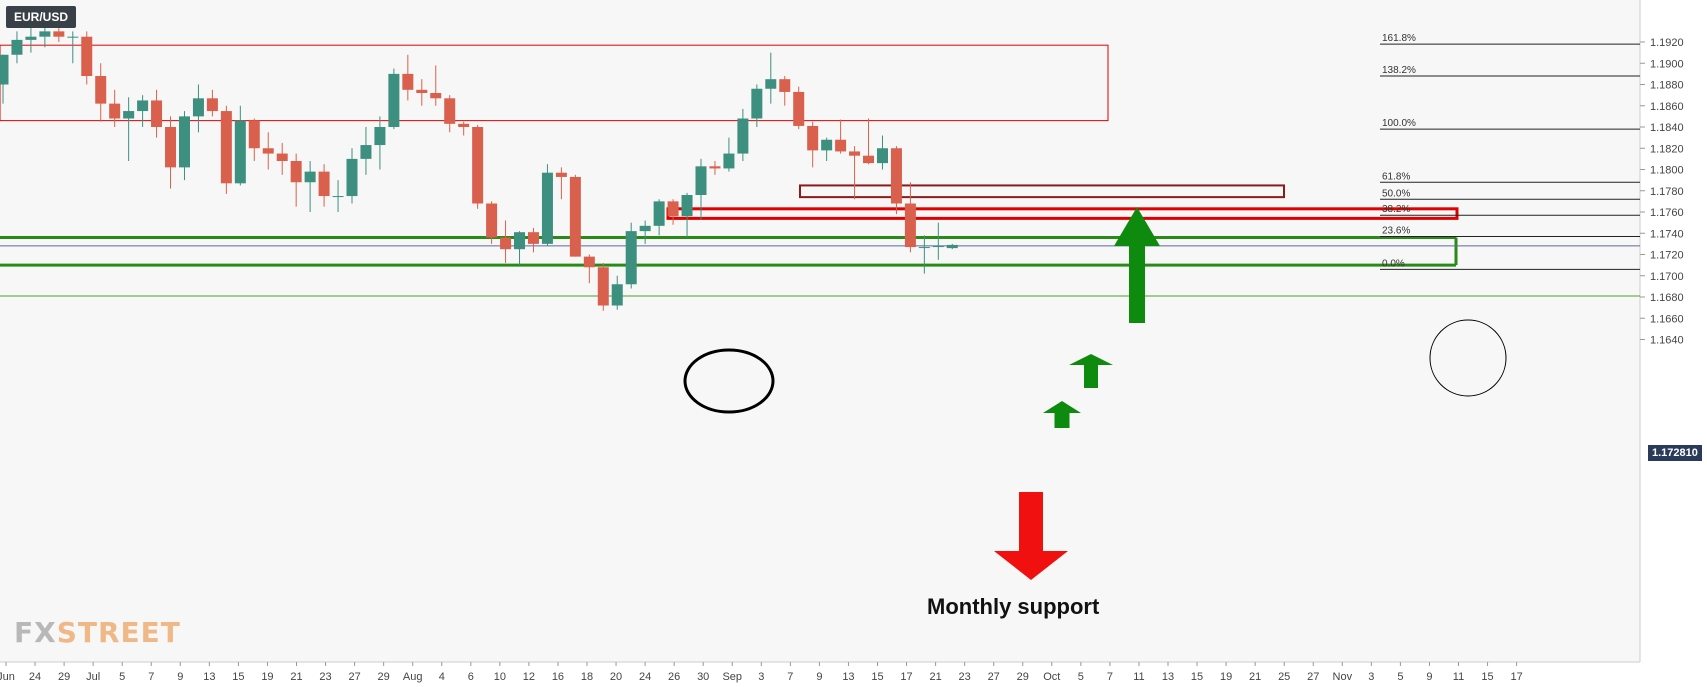 The width and height of the screenshot is (1707, 687). Describe the element at coordinates (413, 677) in the screenshot. I see `x-tick-label: Aug` at that location.